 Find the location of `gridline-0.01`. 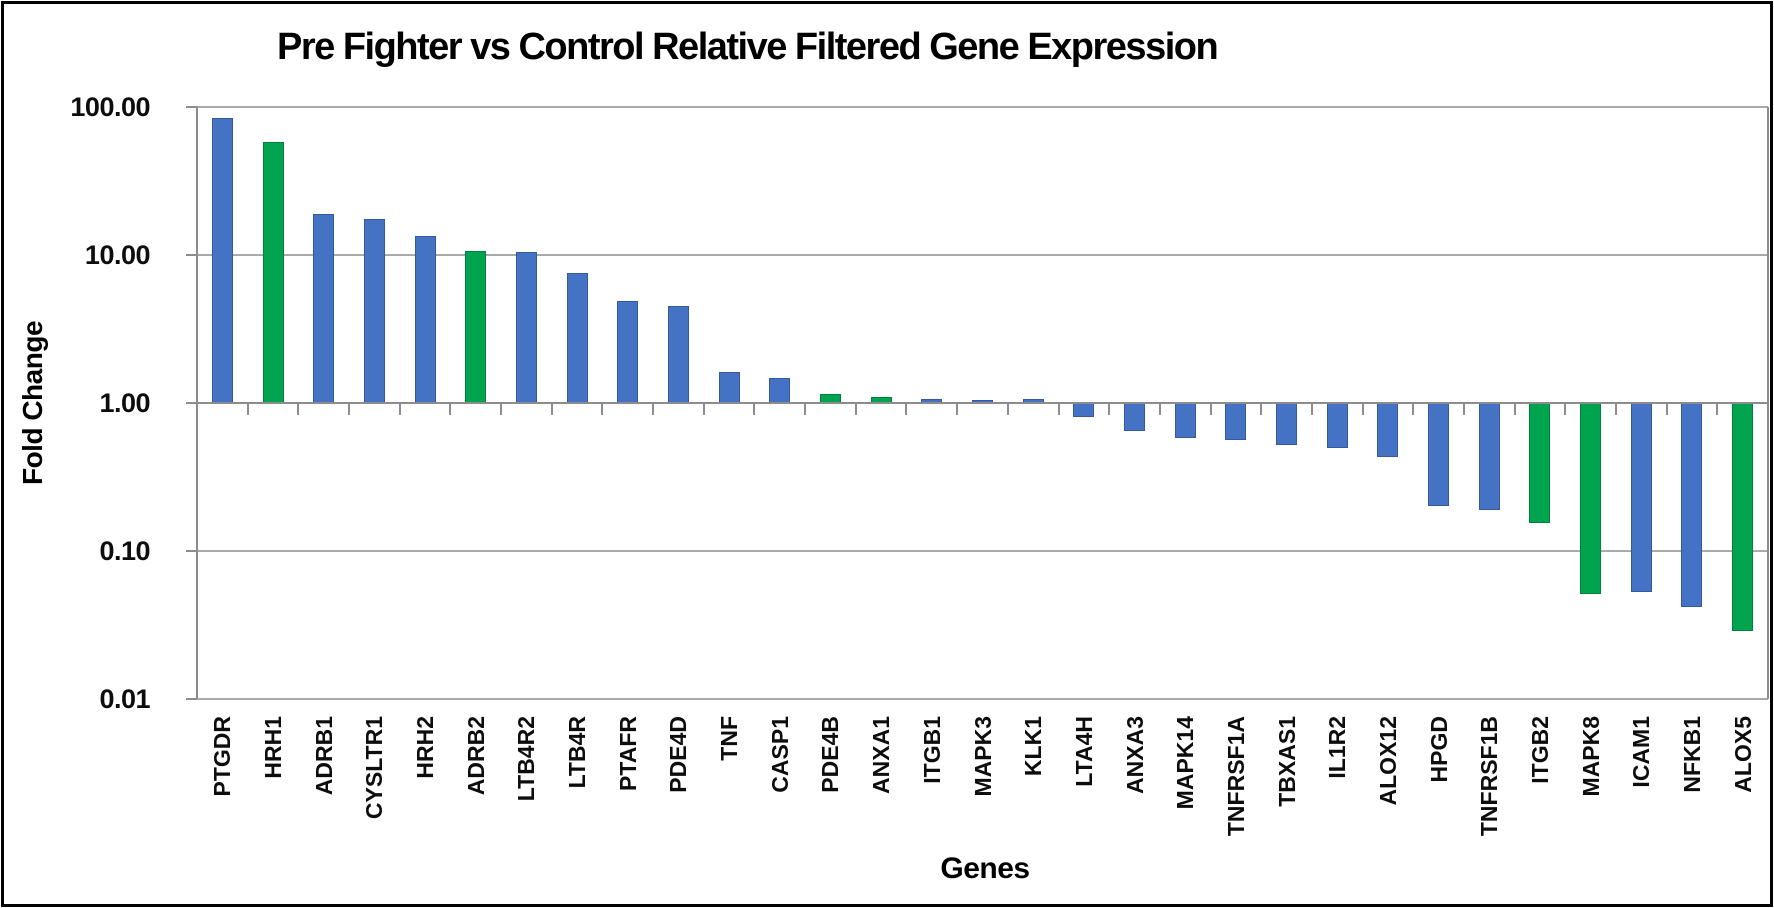

gridline-0.01 is located at coordinates (982, 699).